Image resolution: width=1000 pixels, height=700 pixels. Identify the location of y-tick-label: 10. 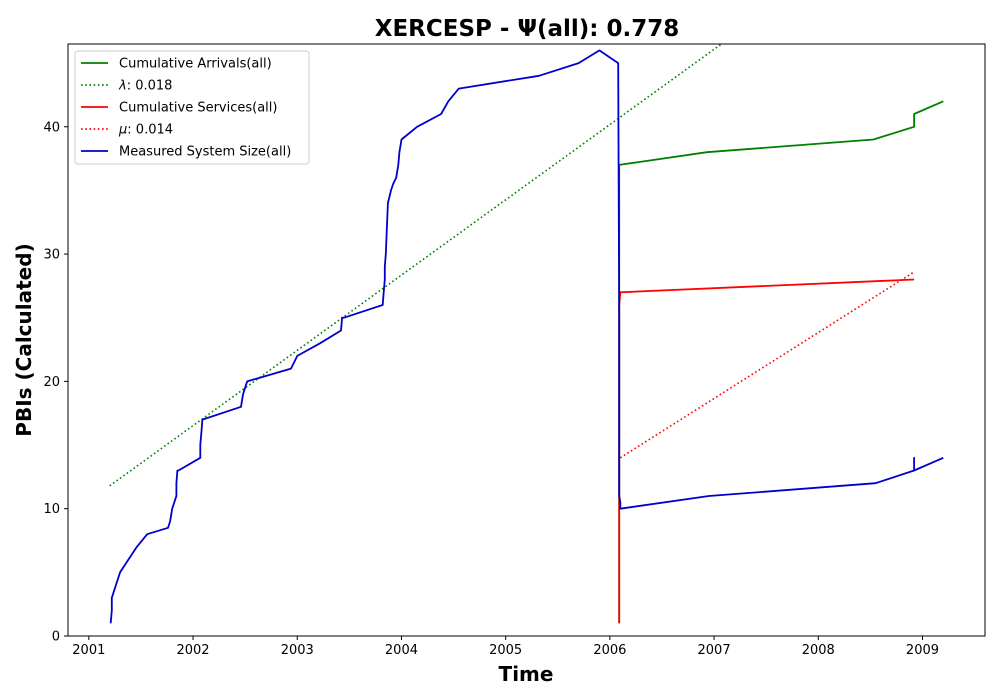
(51, 509).